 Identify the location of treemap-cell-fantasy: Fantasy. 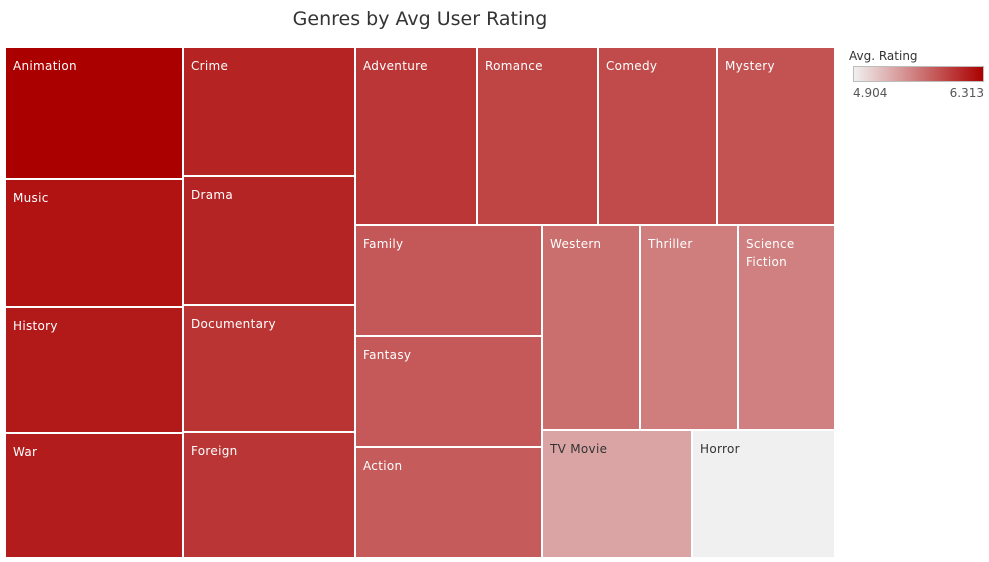
(448, 391).